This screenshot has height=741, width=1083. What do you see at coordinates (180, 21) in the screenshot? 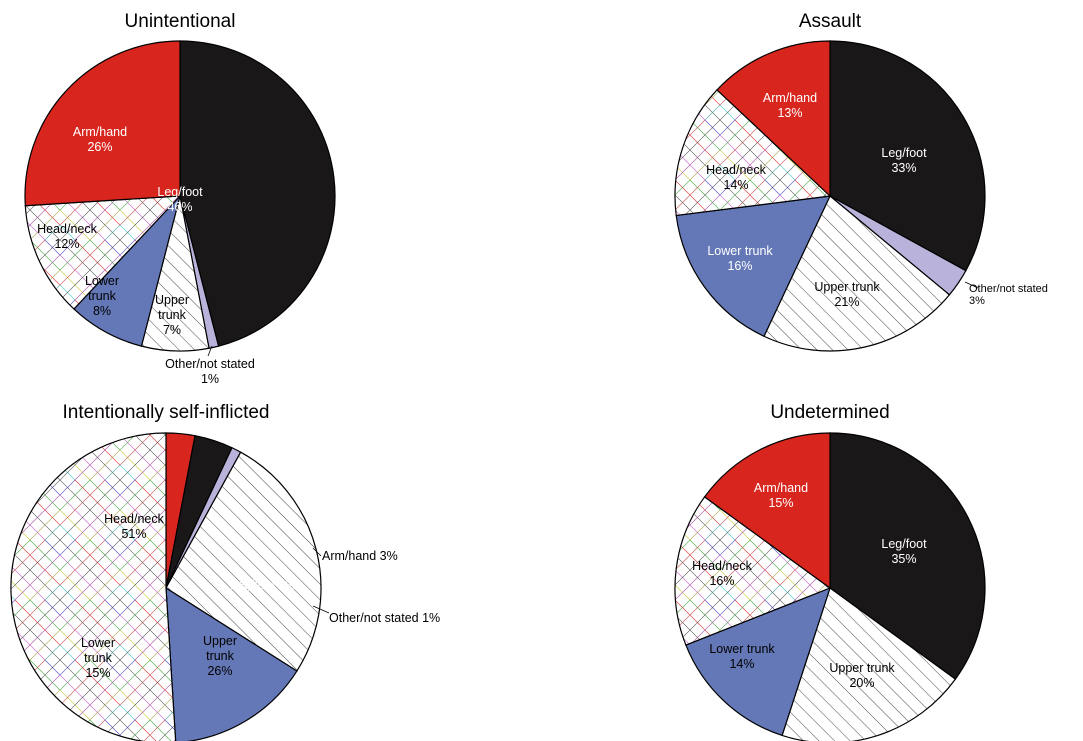
I see `chart-title: Unintentional` at bounding box center [180, 21].